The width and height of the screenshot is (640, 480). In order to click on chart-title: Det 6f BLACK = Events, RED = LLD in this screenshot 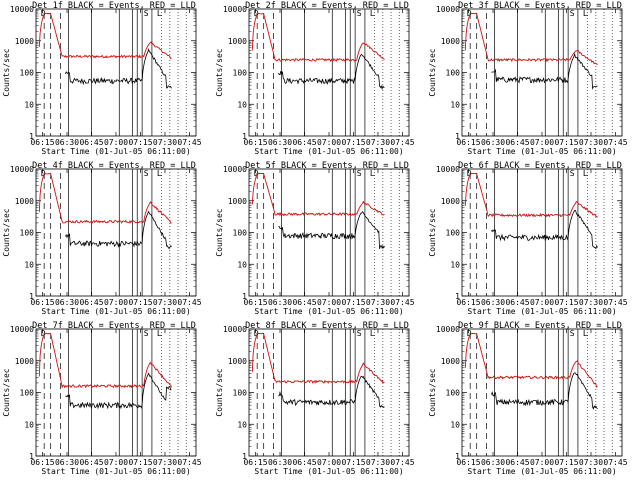, I will do `click(540, 166)`.